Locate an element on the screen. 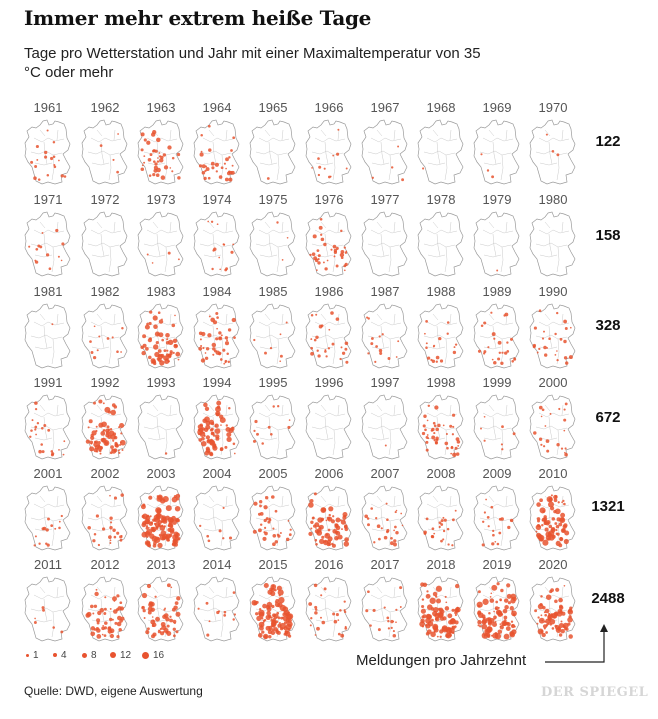 This screenshot has height=719, width=658. year-label: 1984 is located at coordinates (217, 291).